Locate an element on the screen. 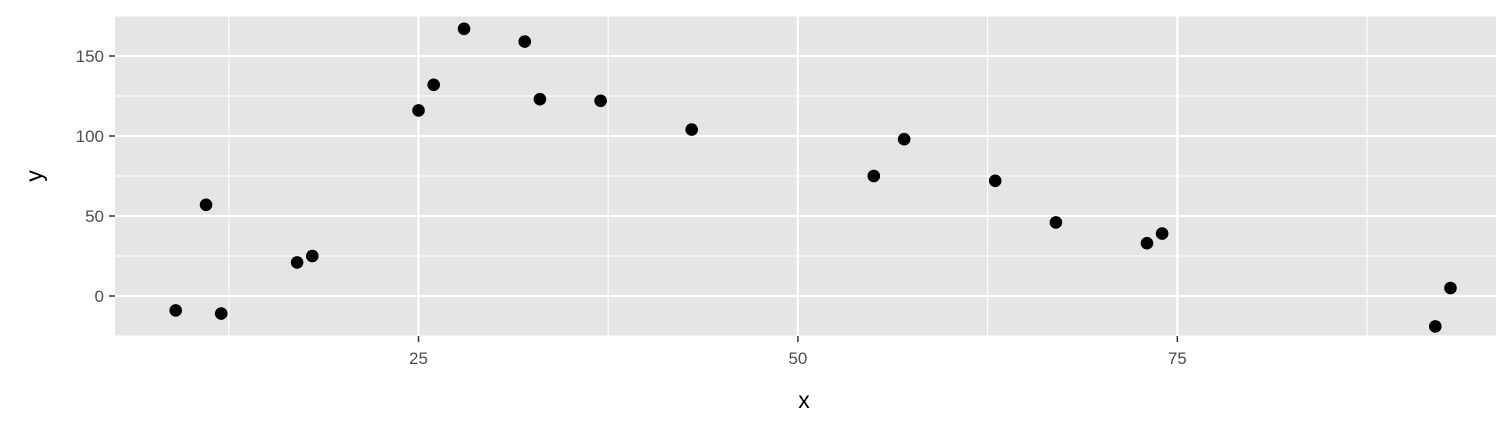  y-tick-label: 50 is located at coordinates (94, 216).